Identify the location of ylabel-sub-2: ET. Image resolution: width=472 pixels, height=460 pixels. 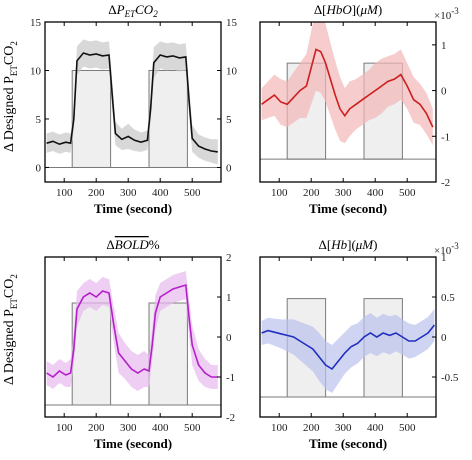
(14, 303).